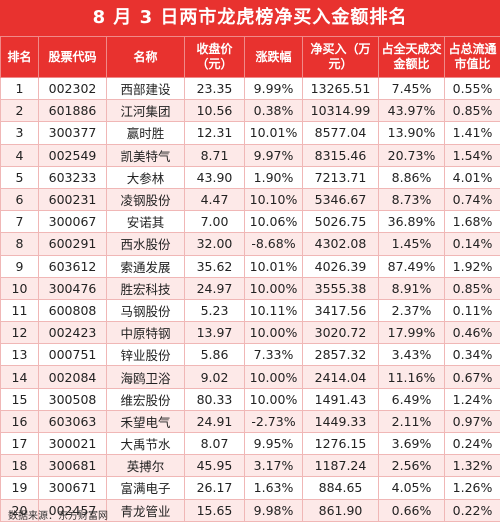 Image resolution: width=500 pixels, height=523 pixels. Describe the element at coordinates (19, 466) in the screenshot. I see `rank-cell: 18` at that location.